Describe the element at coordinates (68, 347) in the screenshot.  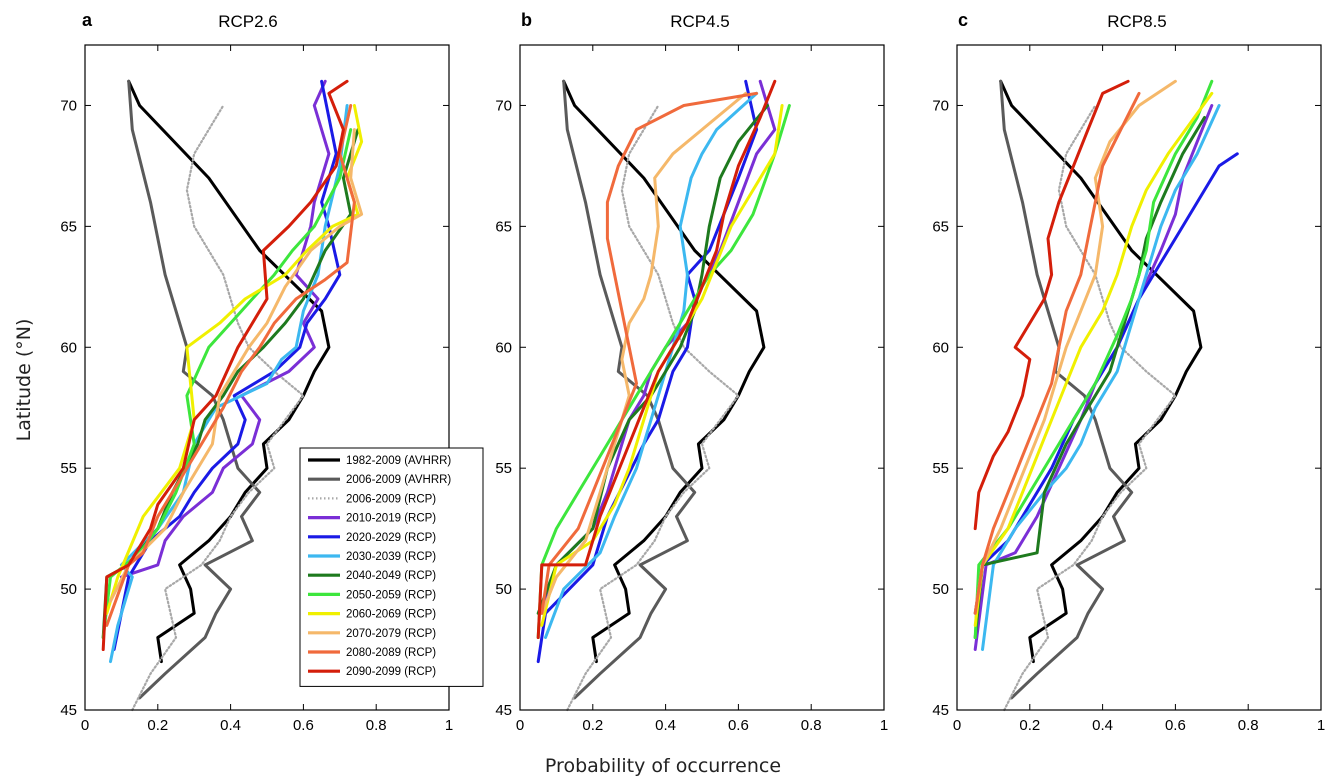
I see `y-tick-label-a-3: 60` at that location.